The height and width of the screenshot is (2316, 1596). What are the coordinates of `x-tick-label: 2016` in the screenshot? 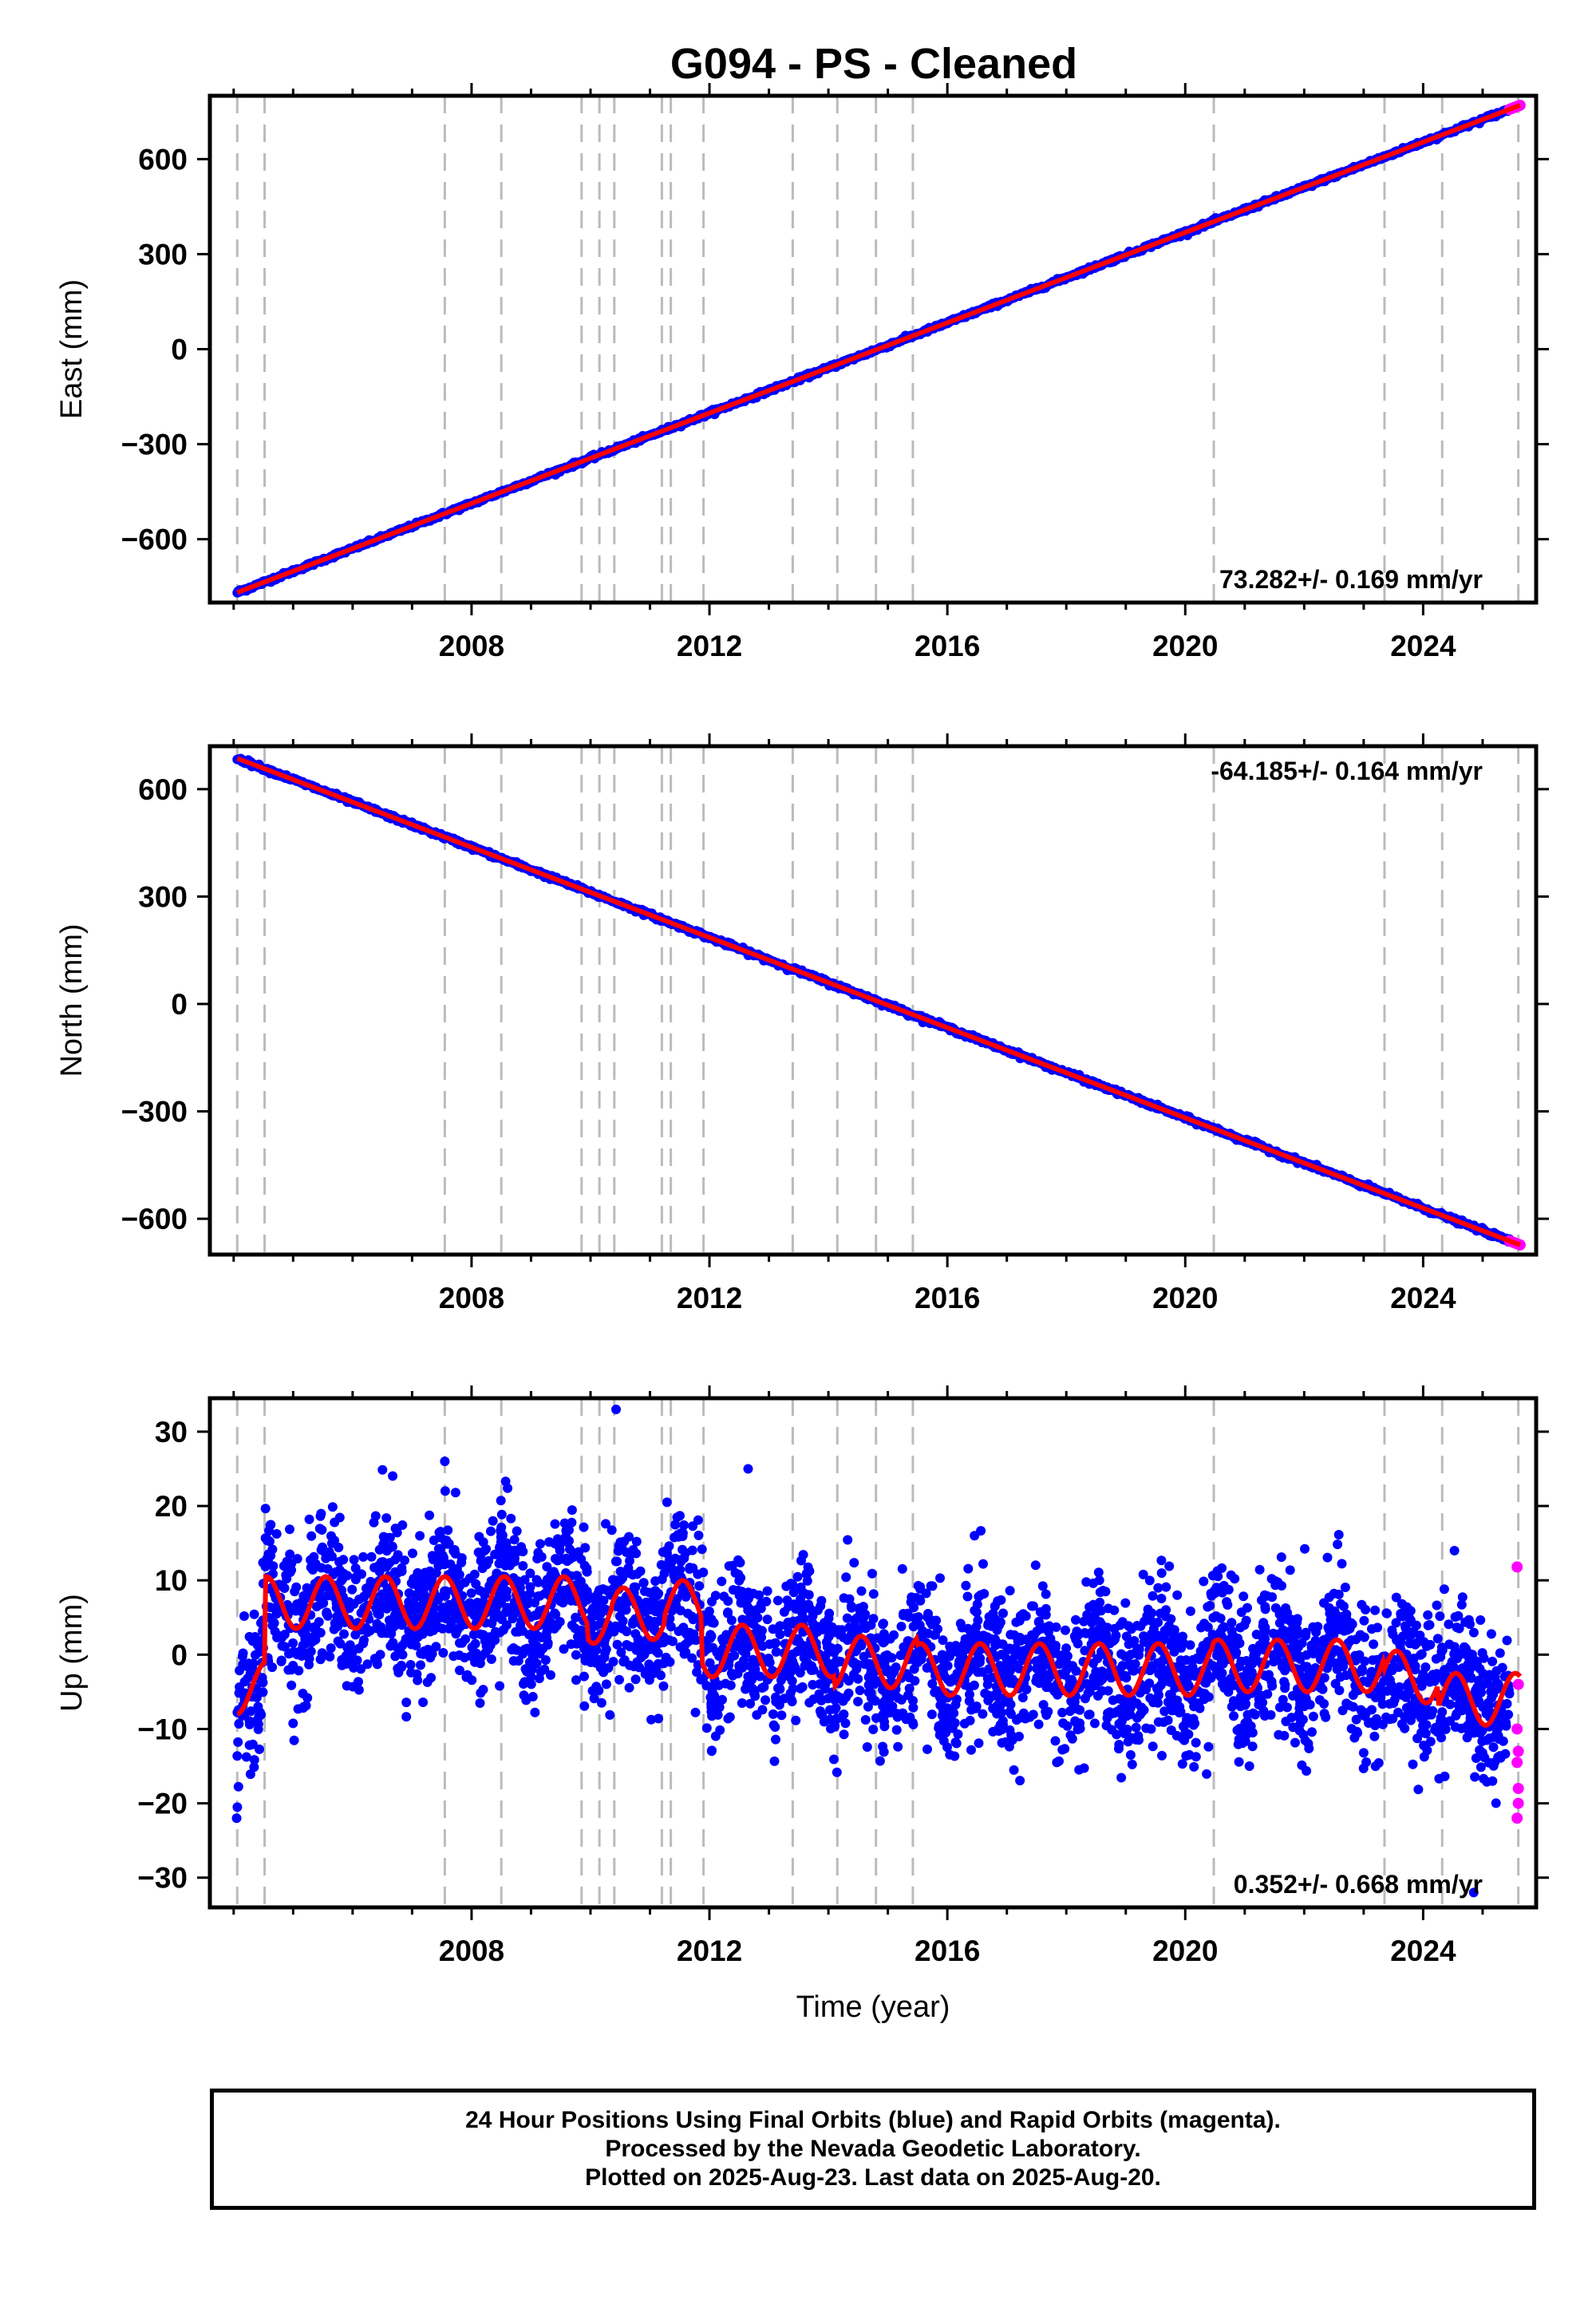 It's located at (947, 1298).